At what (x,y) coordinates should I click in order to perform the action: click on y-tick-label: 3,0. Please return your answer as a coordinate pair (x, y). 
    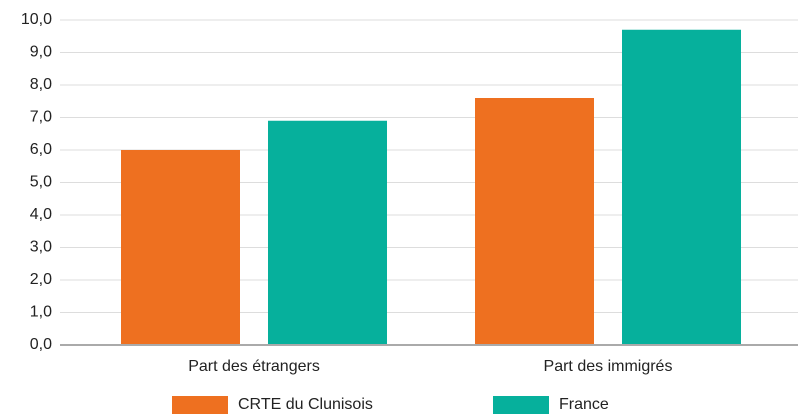
    Looking at the image, I should click on (41, 247).